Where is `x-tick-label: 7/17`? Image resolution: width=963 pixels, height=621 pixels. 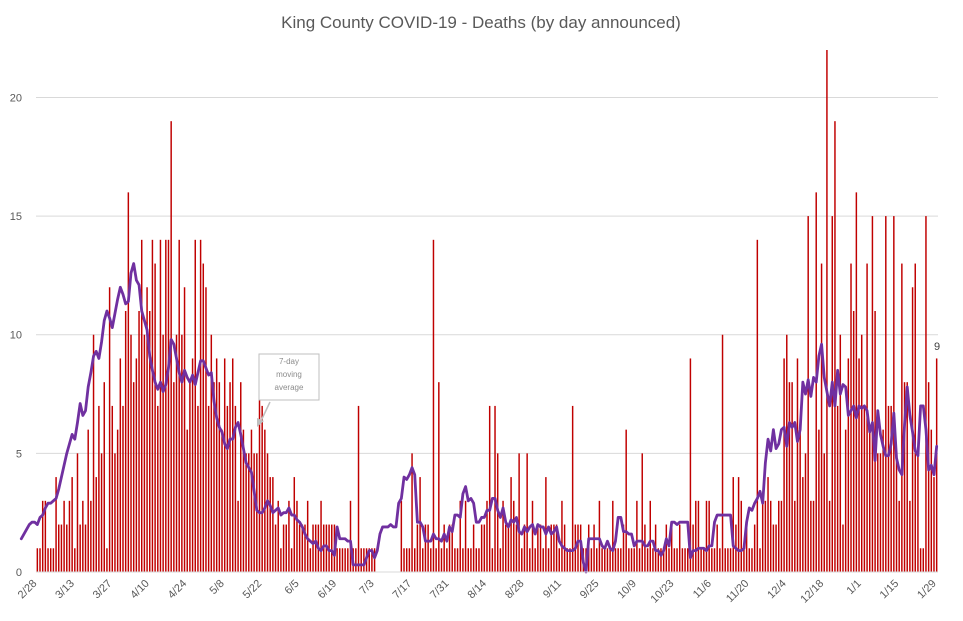 x-tick-label: 7/17 is located at coordinates (403, 590).